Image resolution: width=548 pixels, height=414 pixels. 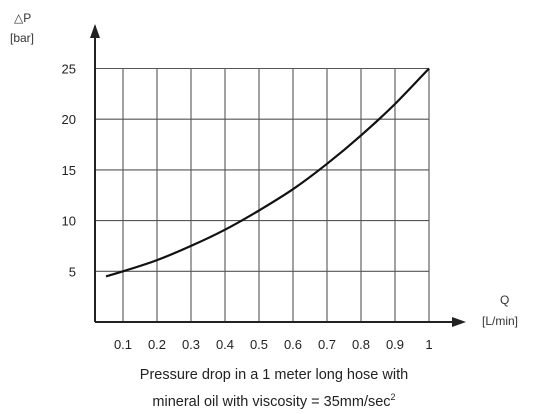 I want to click on x-axis-label: Q, so click(x=504, y=300).